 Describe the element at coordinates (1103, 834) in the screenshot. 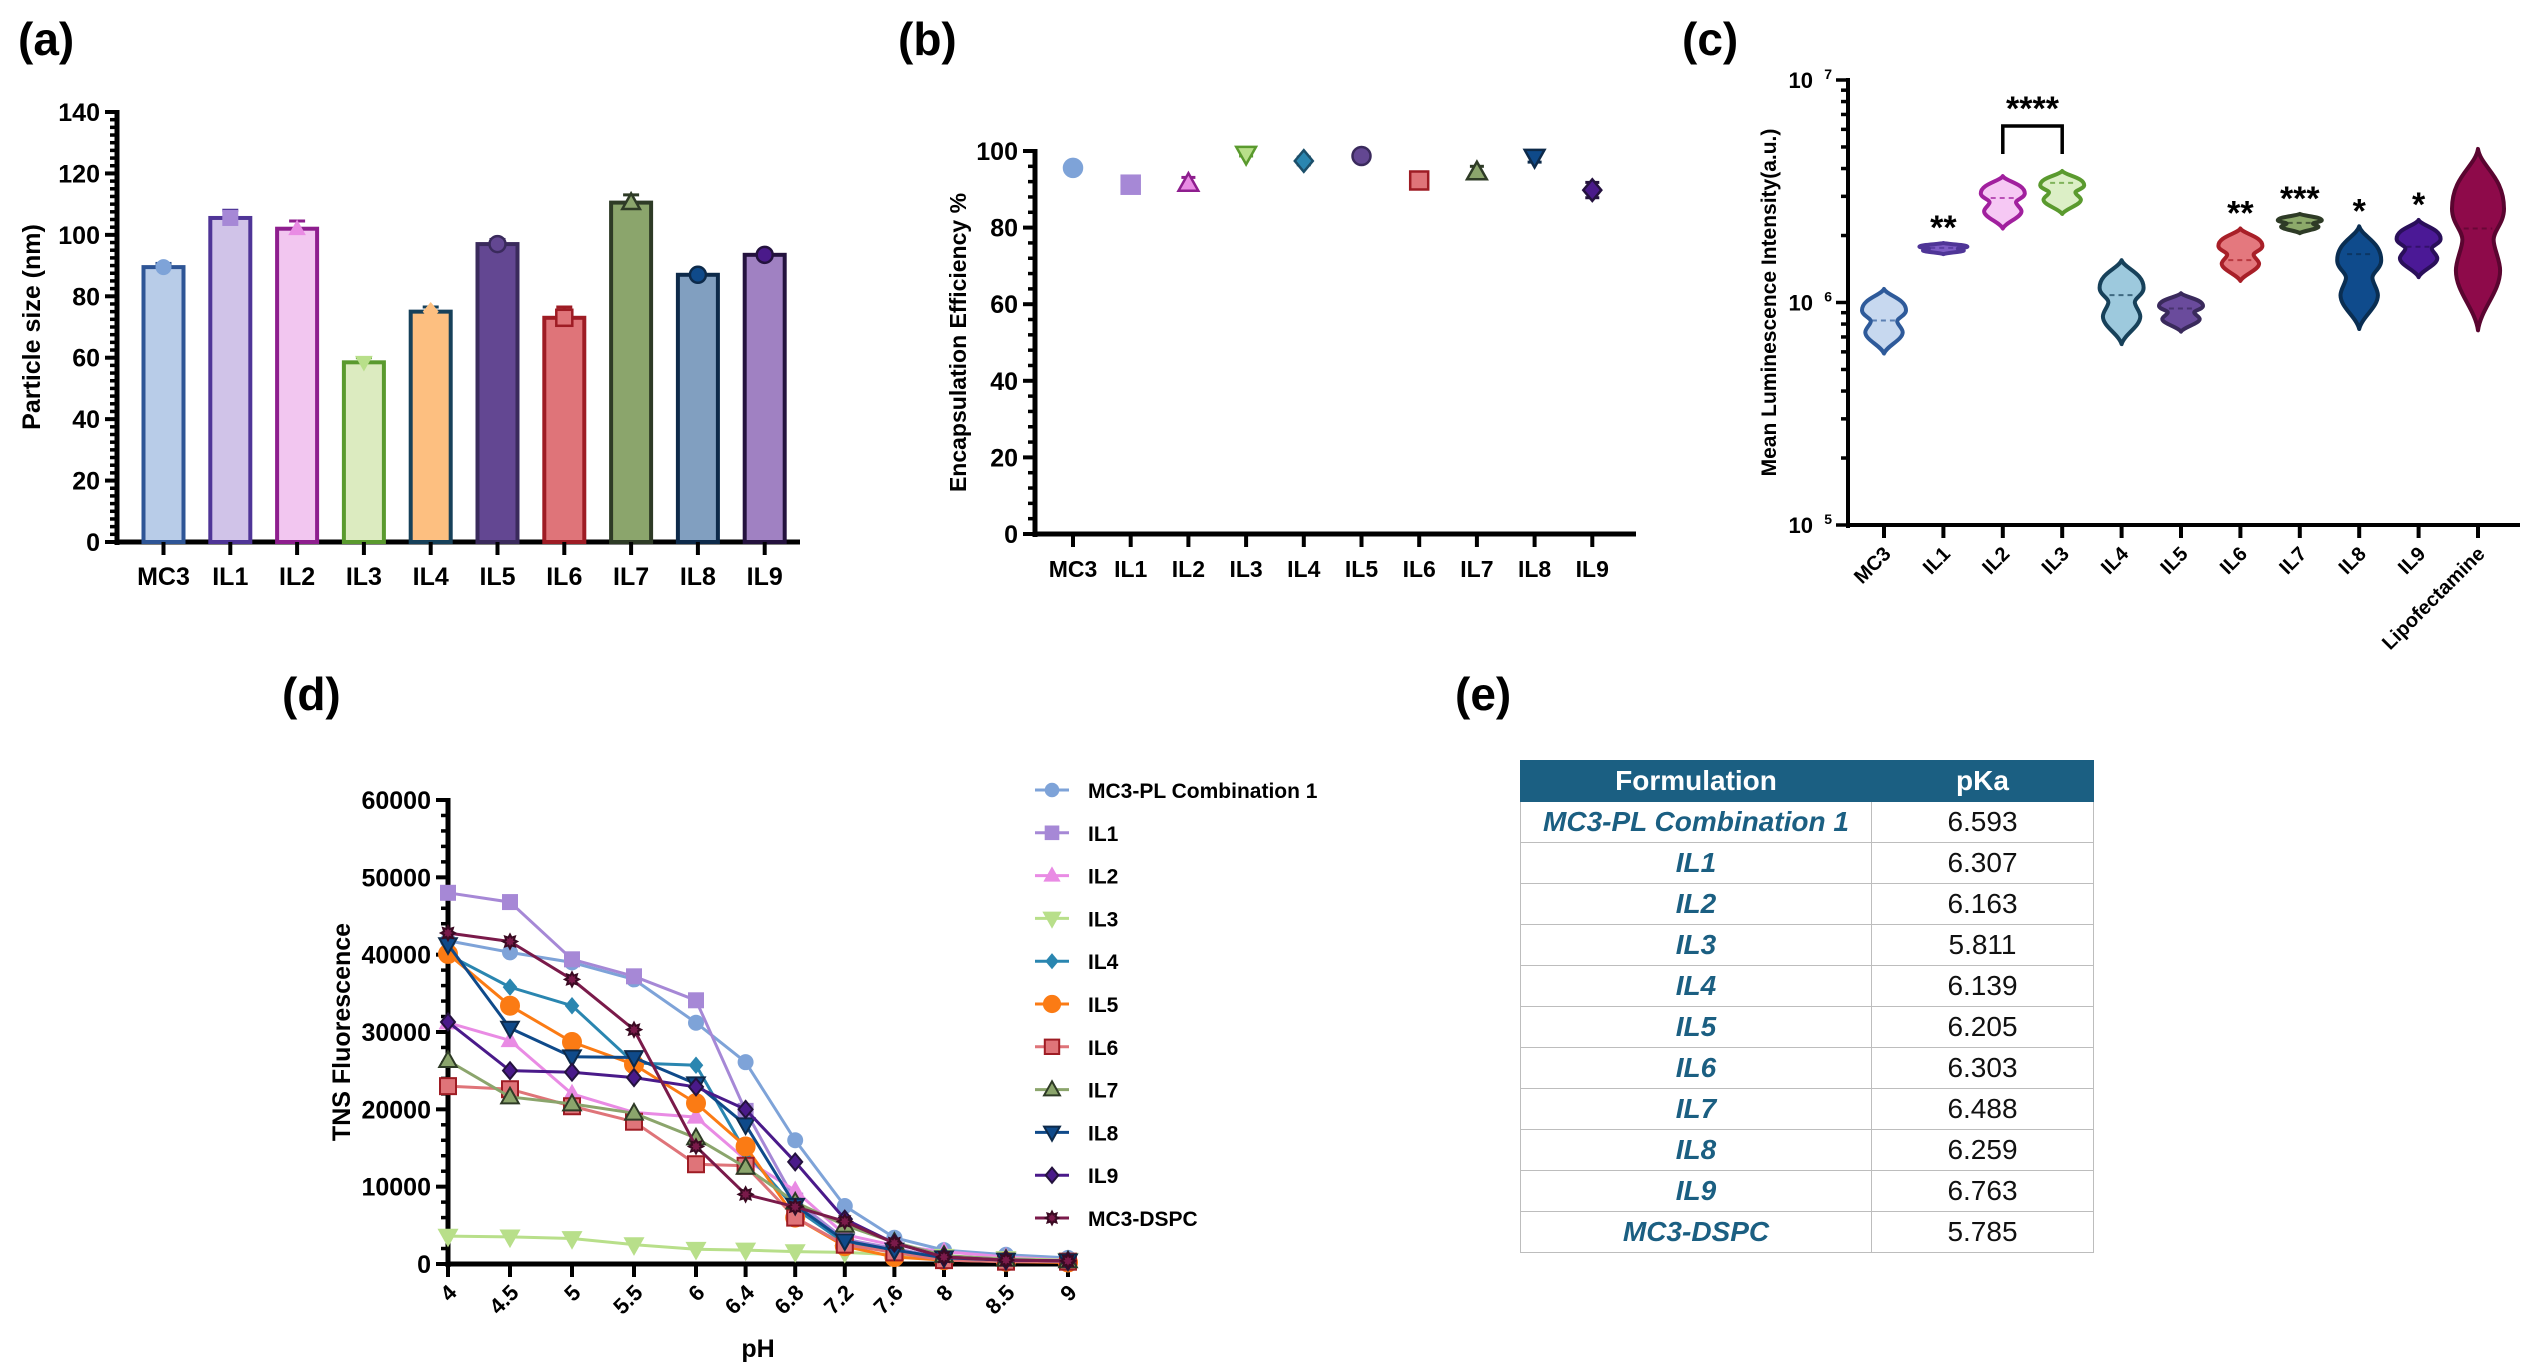

I see `legend-label: IL1` at that location.